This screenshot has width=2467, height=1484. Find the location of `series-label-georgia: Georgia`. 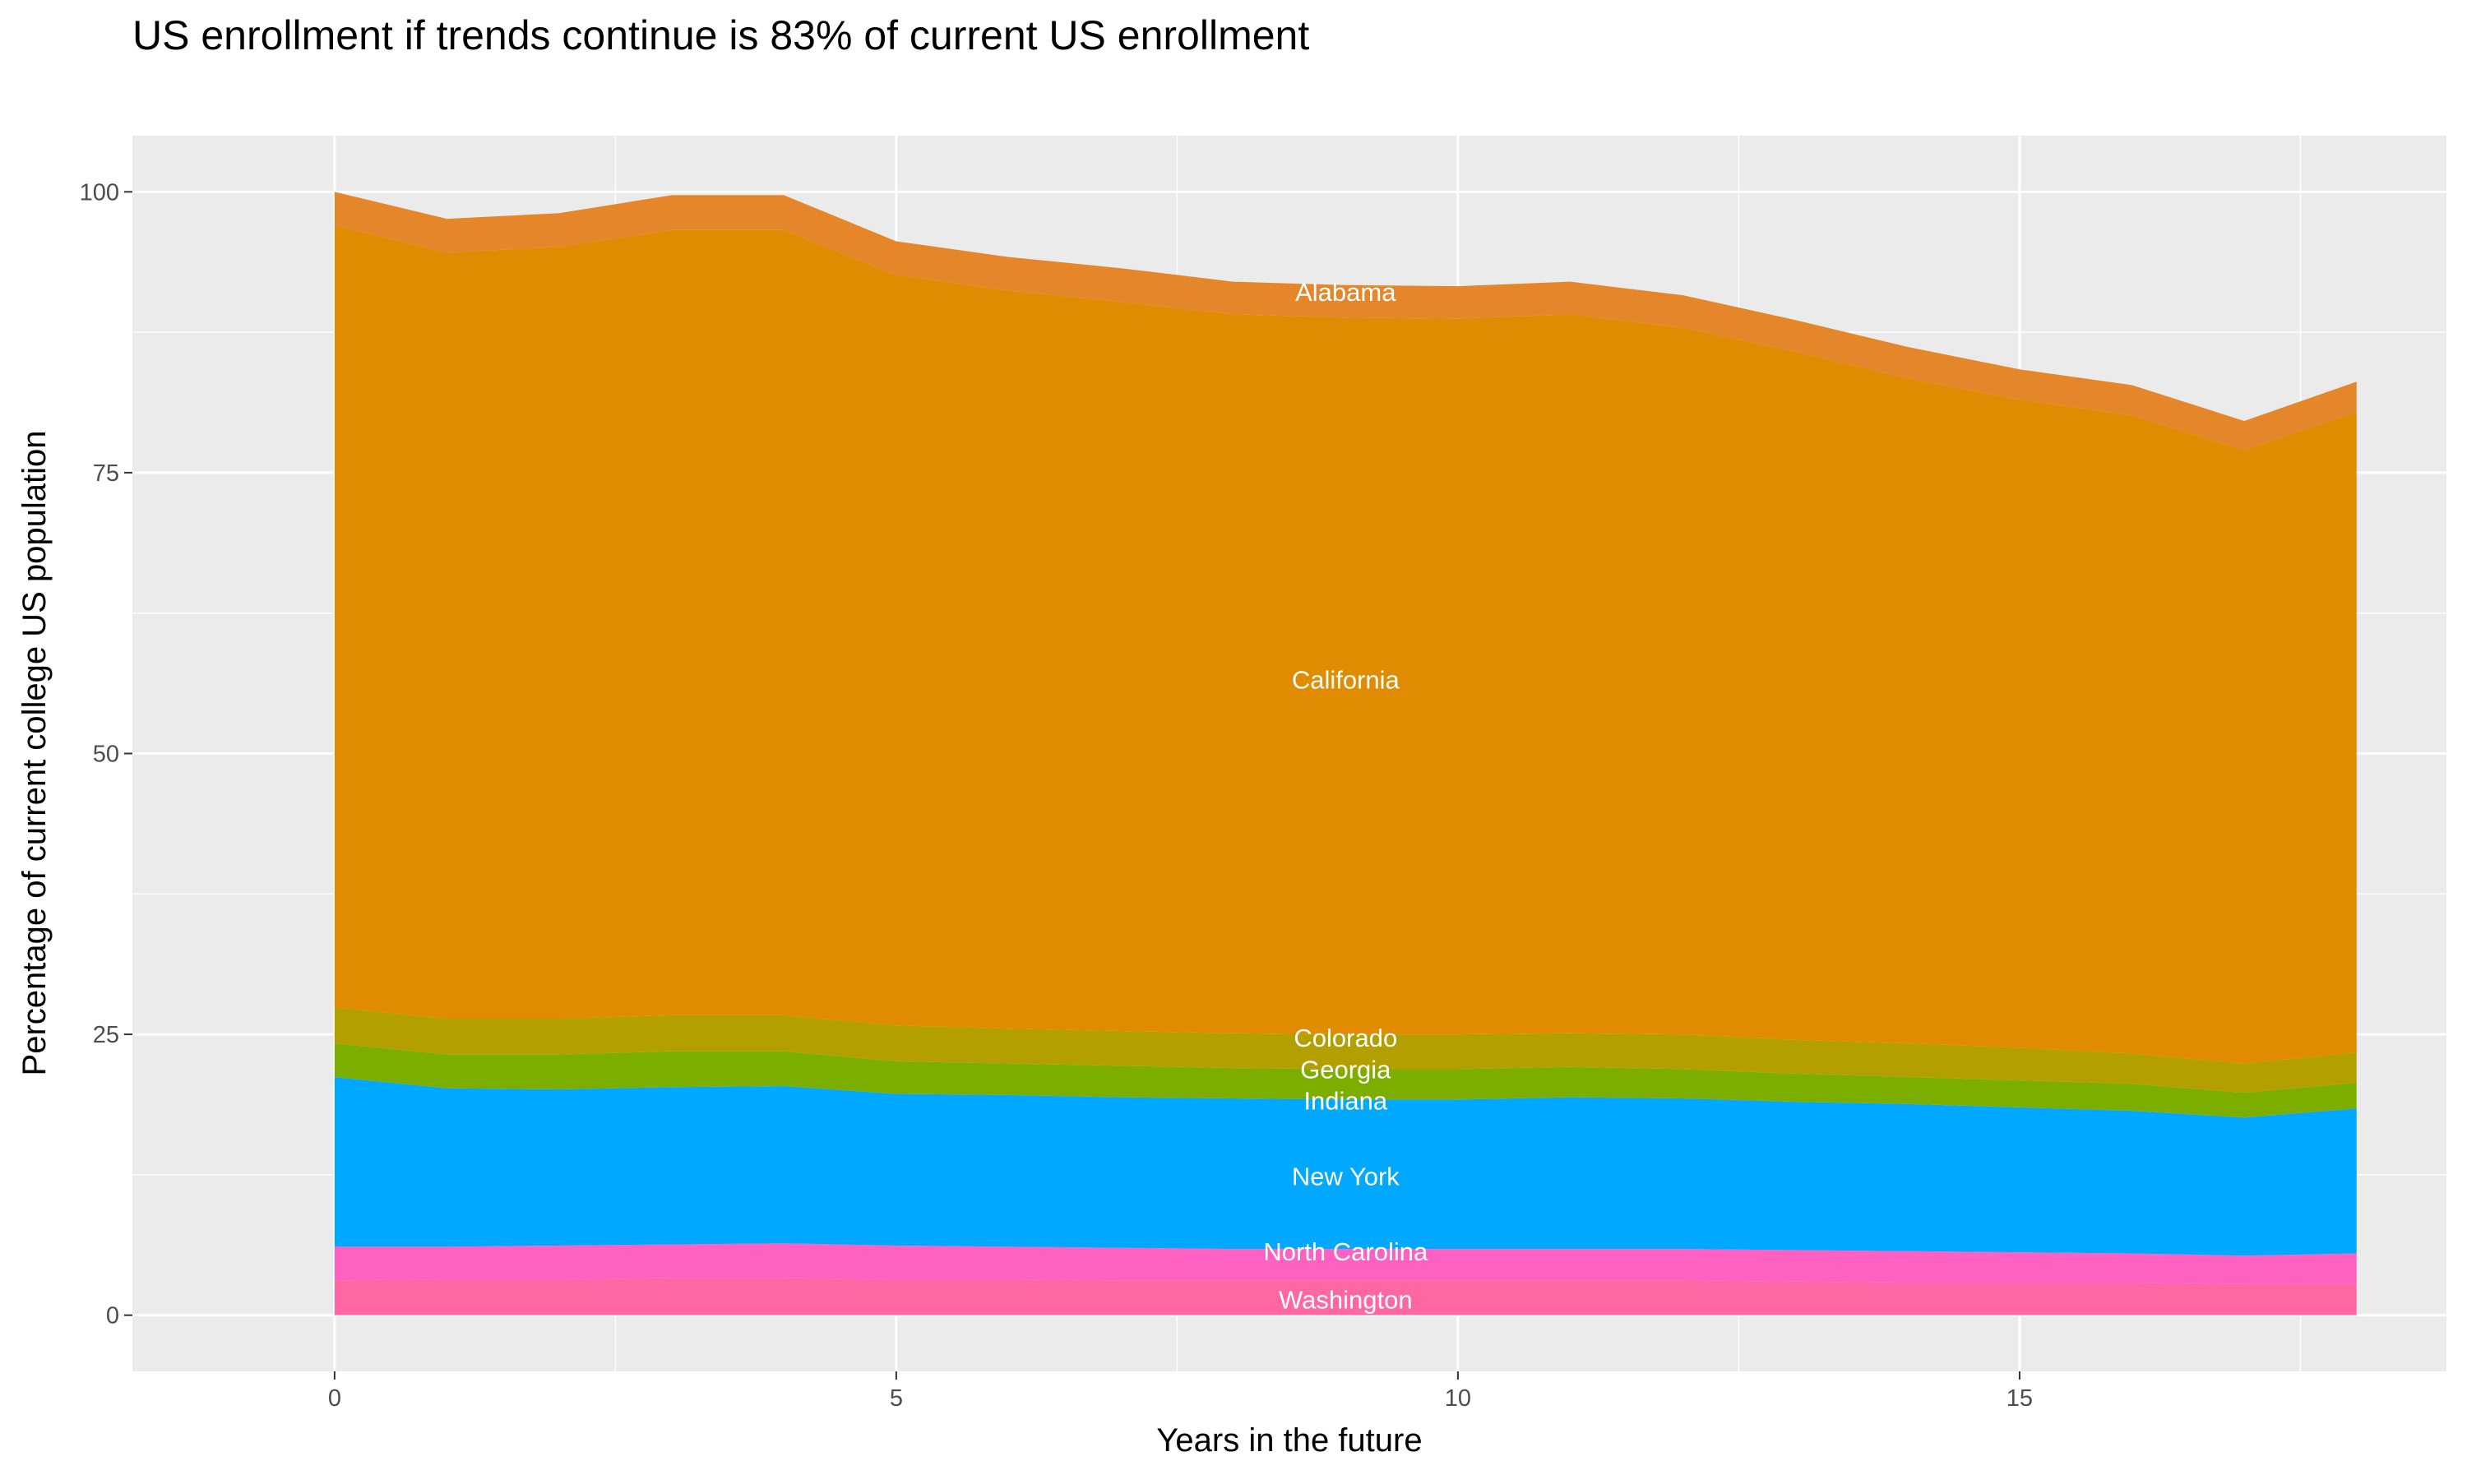

series-label-georgia: Georgia is located at coordinates (1346, 1069).